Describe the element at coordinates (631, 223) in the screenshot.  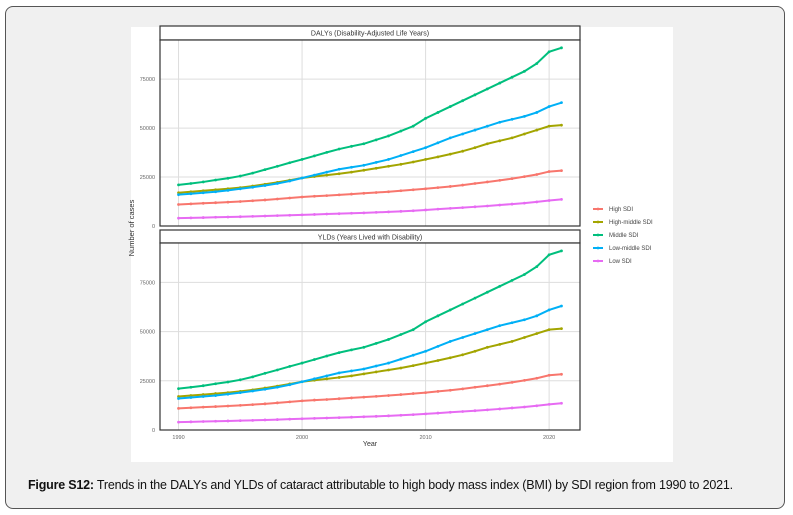
I see `legend-label: High-middle SDI` at that location.